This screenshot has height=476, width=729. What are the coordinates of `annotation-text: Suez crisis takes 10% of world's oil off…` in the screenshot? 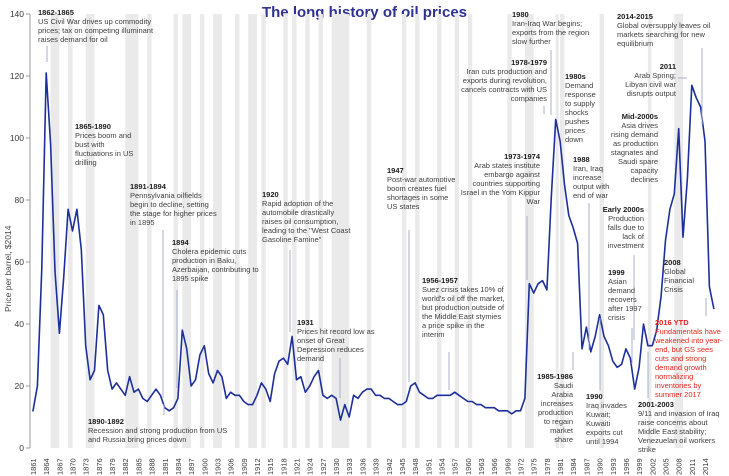 It's located at (463, 312).